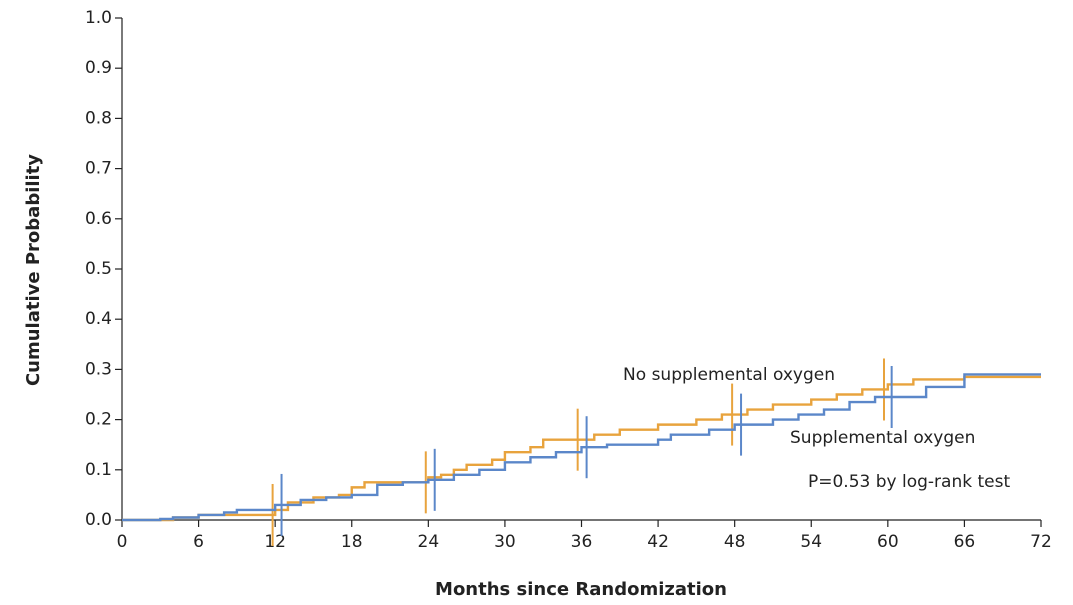 Image resolution: width=1073 pixels, height=605 pixels. What do you see at coordinates (1041, 542) in the screenshot?
I see `x-tick-label: 72` at bounding box center [1041, 542].